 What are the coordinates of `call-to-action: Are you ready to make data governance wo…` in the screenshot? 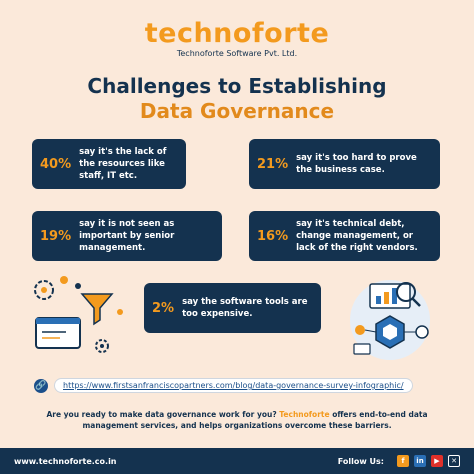 It's located at (237, 420).